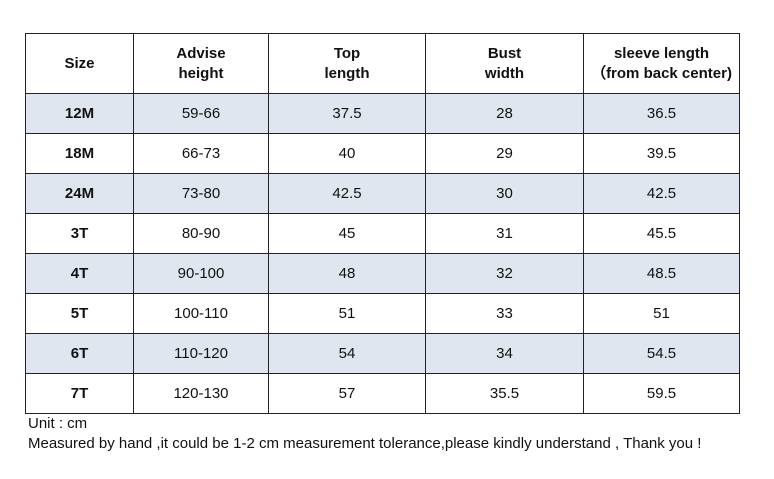 The height and width of the screenshot is (479, 774). I want to click on header-text: Size, so click(79, 63).